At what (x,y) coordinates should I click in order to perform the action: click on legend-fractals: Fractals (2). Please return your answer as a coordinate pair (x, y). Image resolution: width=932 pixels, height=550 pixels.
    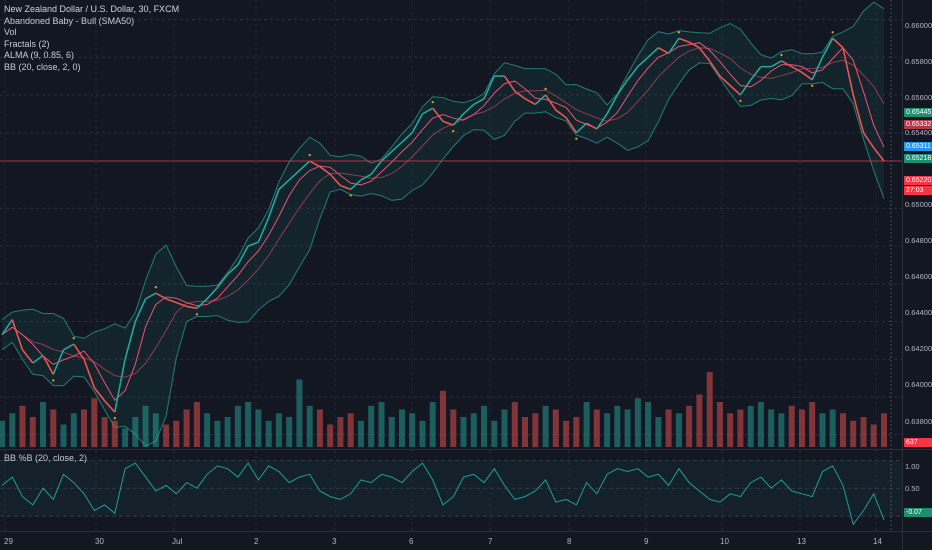
    Looking at the image, I should click on (27, 43).